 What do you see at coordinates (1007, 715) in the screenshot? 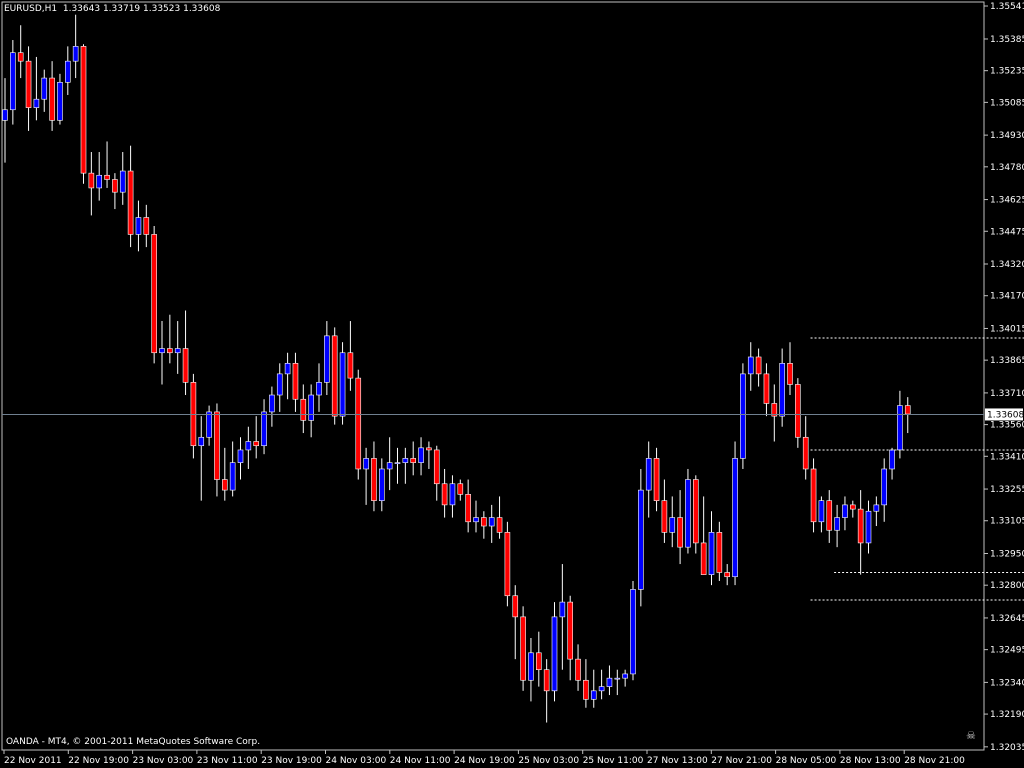
I see `y-tick-label: 1.32190` at bounding box center [1007, 715].